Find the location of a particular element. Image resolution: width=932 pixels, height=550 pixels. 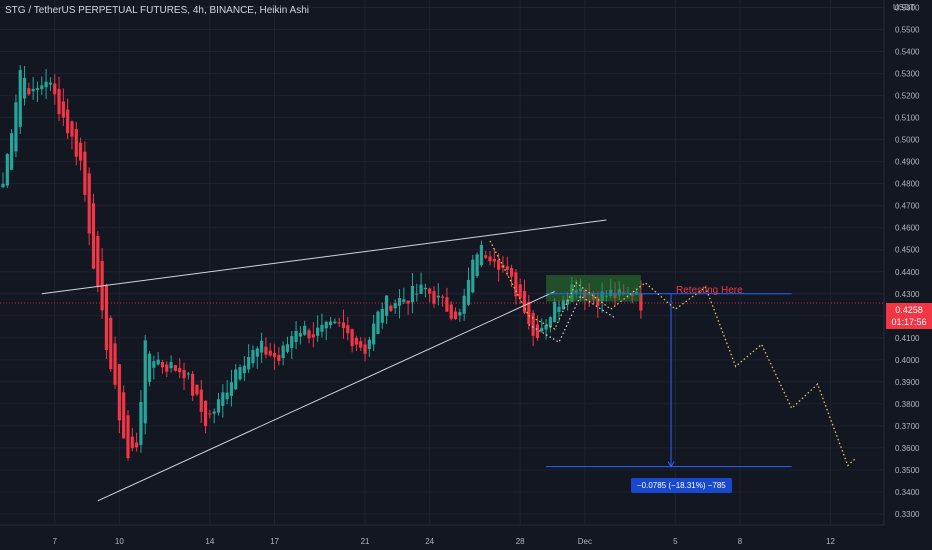

projection-path-secondary is located at coordinates (572, 319).